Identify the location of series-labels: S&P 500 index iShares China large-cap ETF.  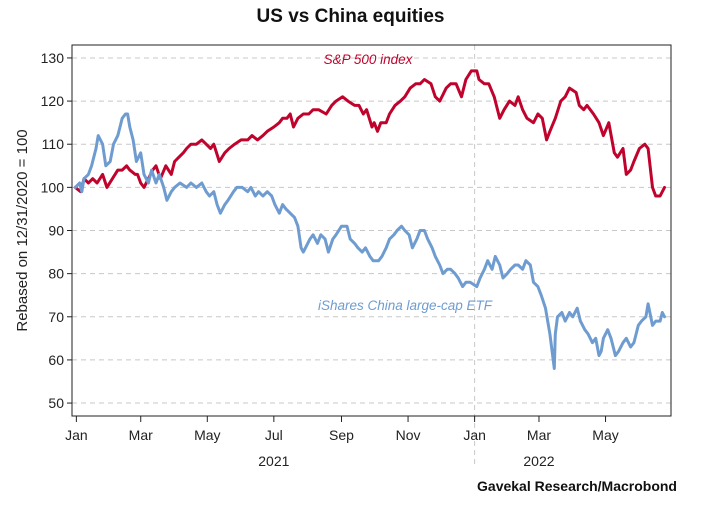
(405, 182).